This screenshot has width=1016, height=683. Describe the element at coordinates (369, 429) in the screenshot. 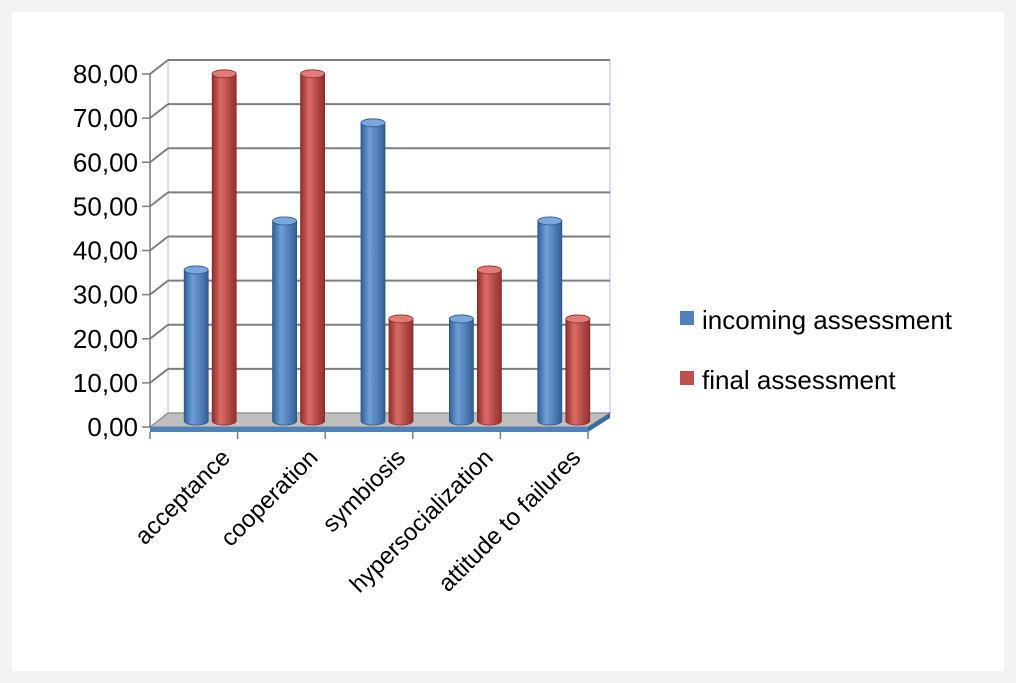

I see `floor-front-edge` at that location.